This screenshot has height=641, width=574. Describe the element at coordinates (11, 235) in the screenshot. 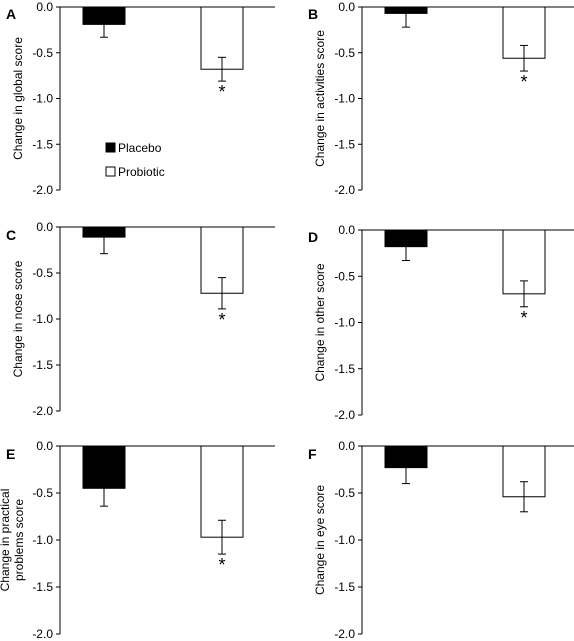

I see `panel-letter: C` at that location.